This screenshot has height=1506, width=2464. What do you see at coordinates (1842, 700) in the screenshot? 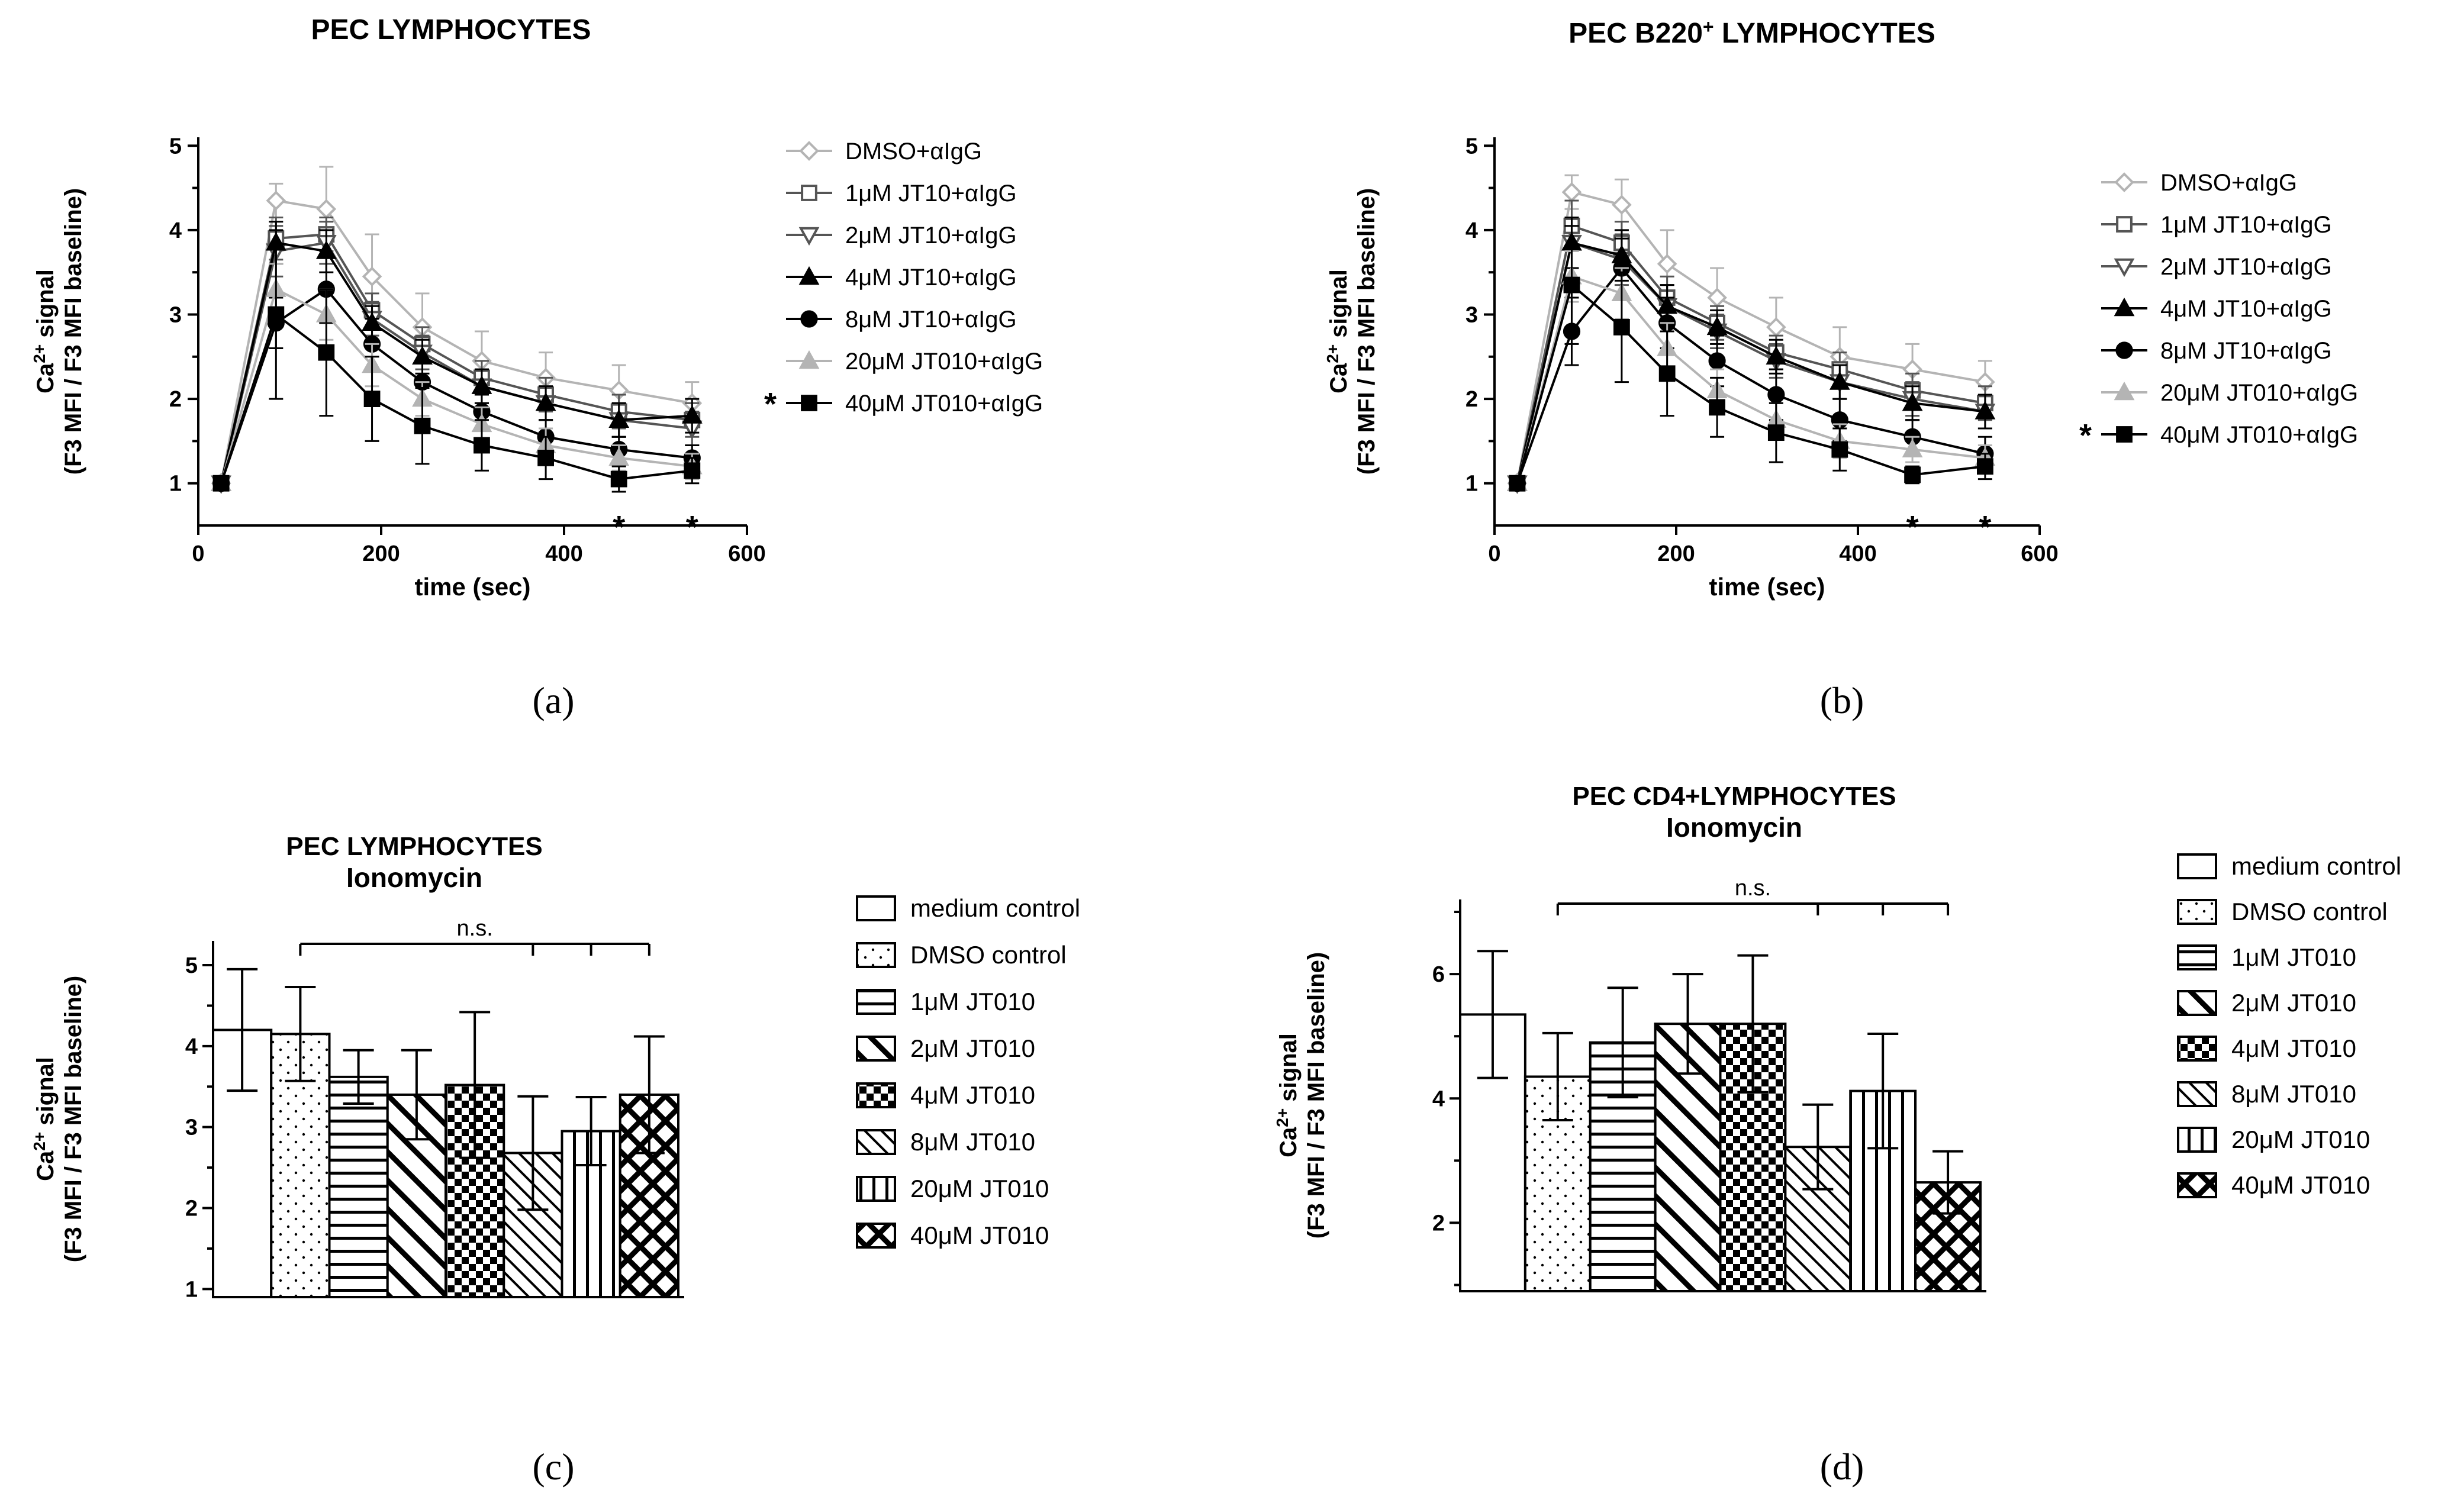
I see `panel-label-b: (b)` at bounding box center [1842, 700].